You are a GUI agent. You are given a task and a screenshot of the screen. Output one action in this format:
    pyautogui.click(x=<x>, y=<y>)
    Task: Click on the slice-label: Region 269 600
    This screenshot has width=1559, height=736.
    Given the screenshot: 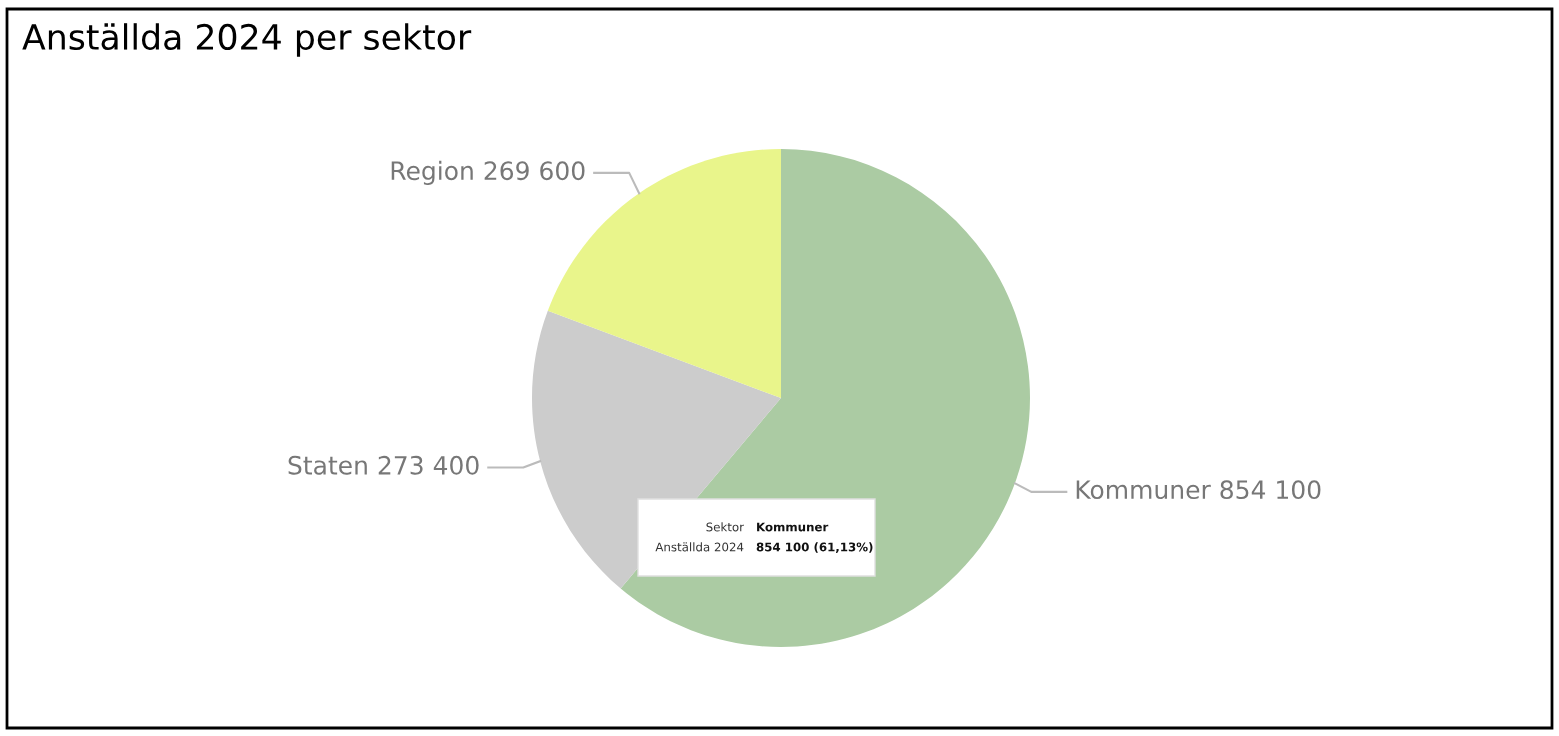 What is the action you would take?
    pyautogui.click(x=488, y=173)
    